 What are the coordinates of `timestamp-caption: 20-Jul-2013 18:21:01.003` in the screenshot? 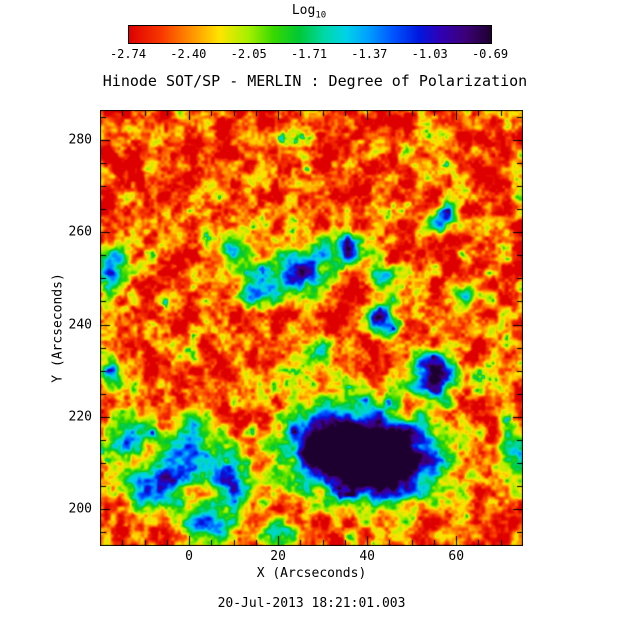 It's located at (311, 603).